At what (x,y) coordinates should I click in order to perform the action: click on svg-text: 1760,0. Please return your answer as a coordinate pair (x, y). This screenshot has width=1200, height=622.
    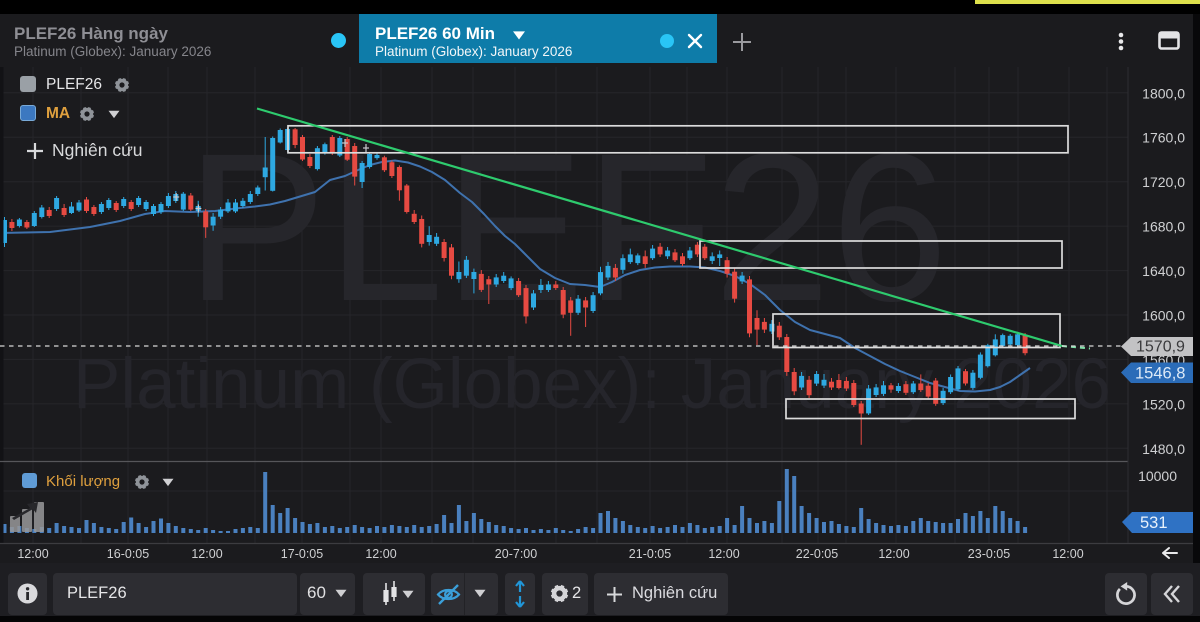
    Looking at the image, I should click on (1163, 138).